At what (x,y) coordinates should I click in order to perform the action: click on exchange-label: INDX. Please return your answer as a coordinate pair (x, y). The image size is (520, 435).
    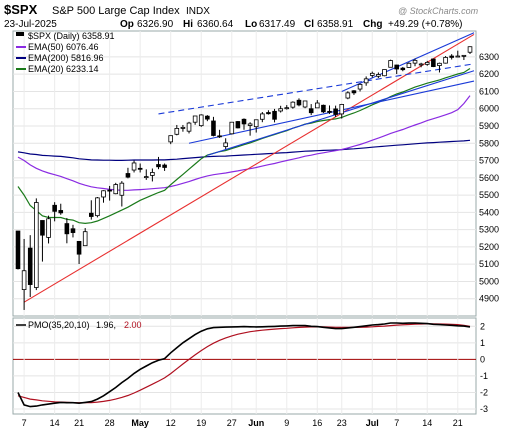
    Looking at the image, I should click on (198, 11).